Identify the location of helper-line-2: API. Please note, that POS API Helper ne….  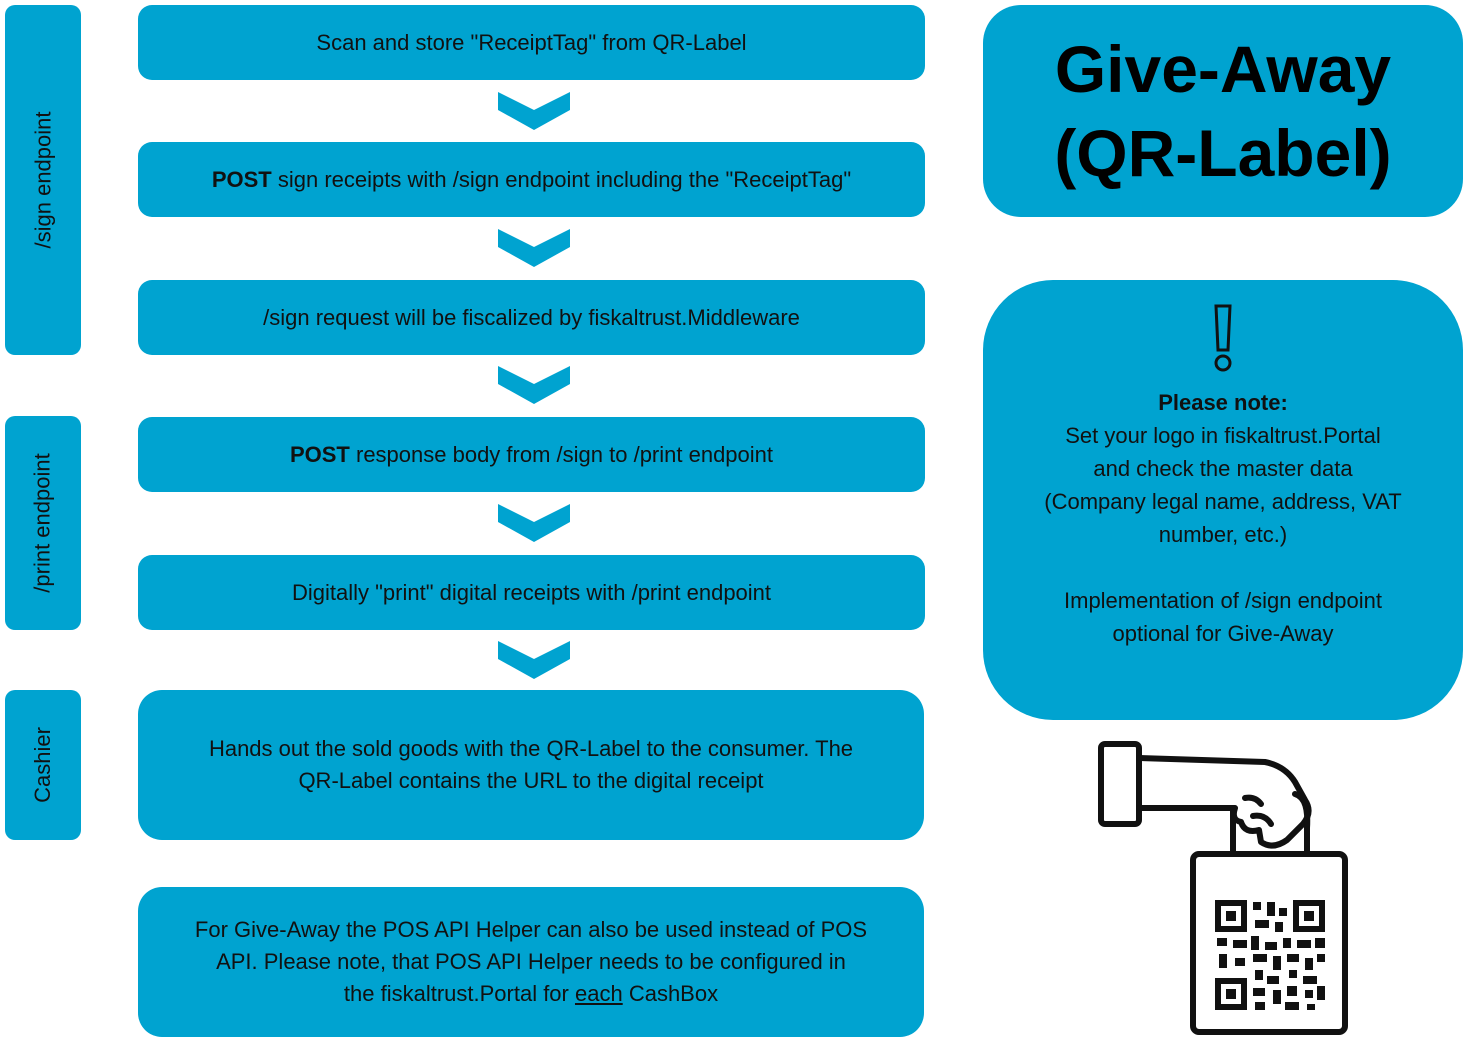
(531, 961).